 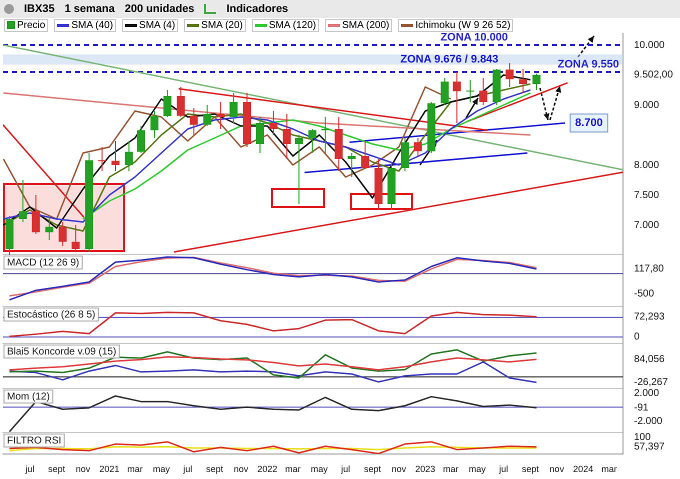 What do you see at coordinates (650, 360) in the screenshot?
I see `y-tick-label: 84,056` at bounding box center [650, 360].